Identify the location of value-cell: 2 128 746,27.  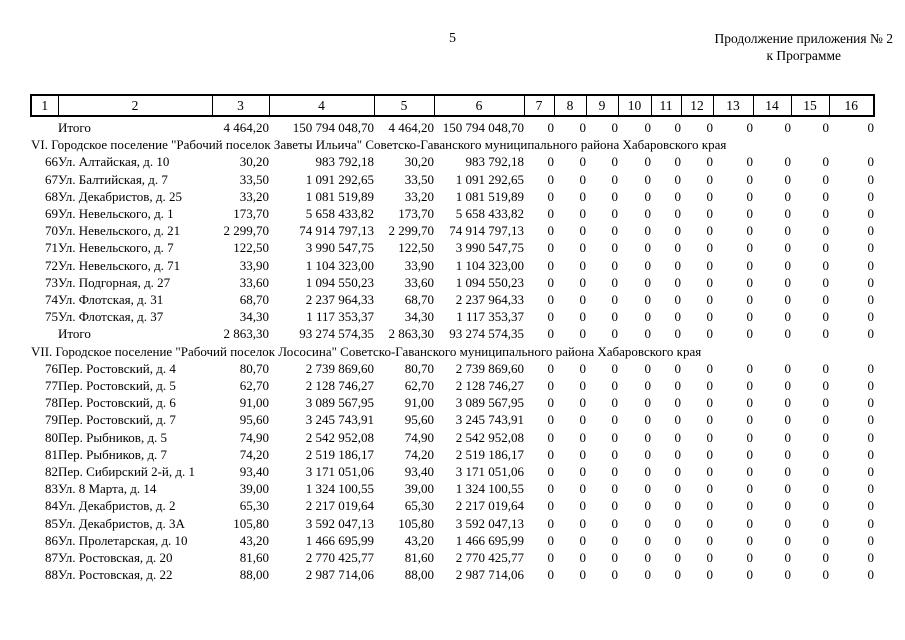
(489, 386).